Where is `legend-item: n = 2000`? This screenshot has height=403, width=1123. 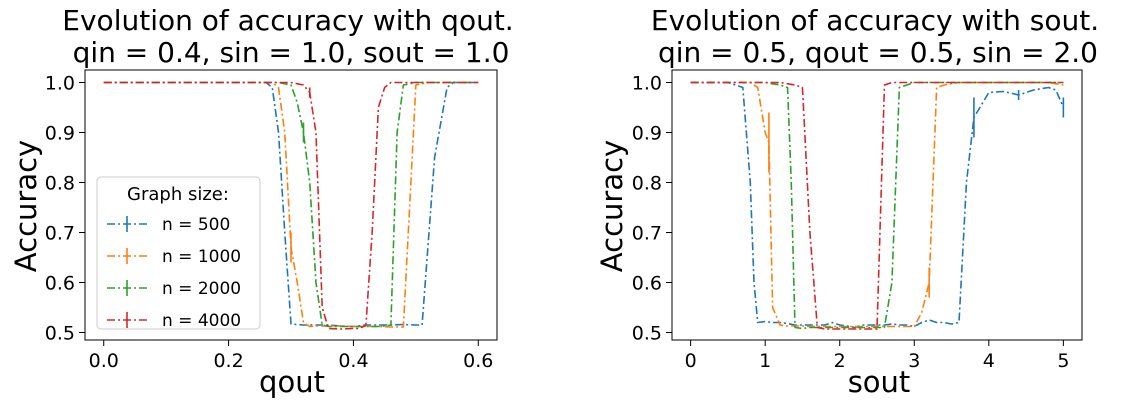 legend-item: n = 2000 is located at coordinates (174, 289).